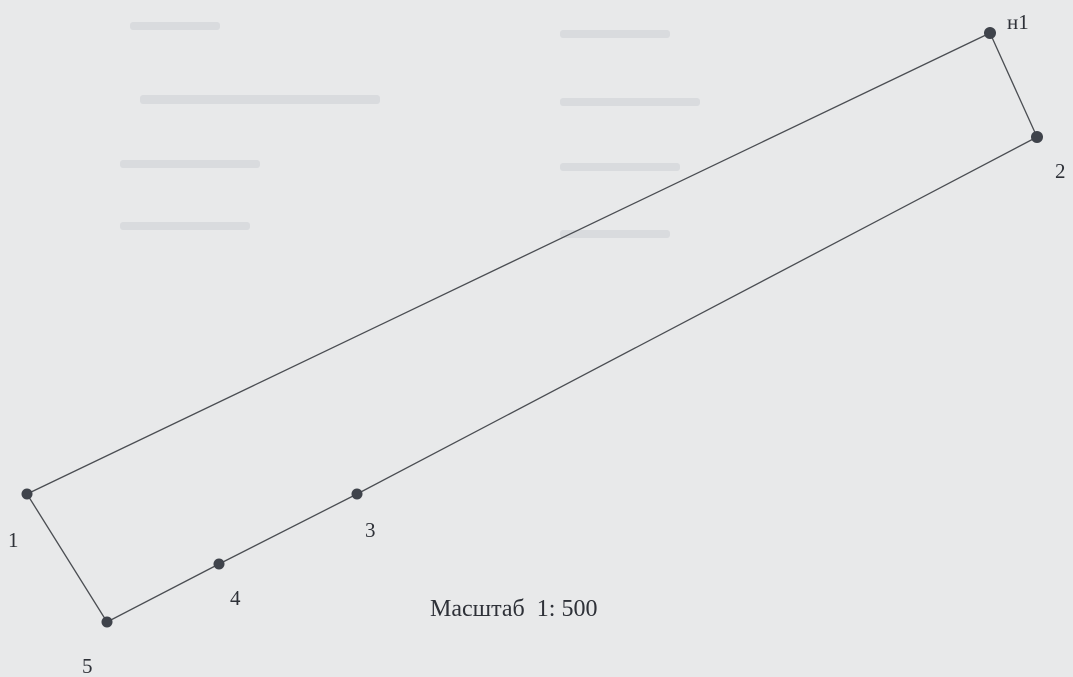  What do you see at coordinates (990, 33) in the screenshot?
I see `vertex-n1` at bounding box center [990, 33].